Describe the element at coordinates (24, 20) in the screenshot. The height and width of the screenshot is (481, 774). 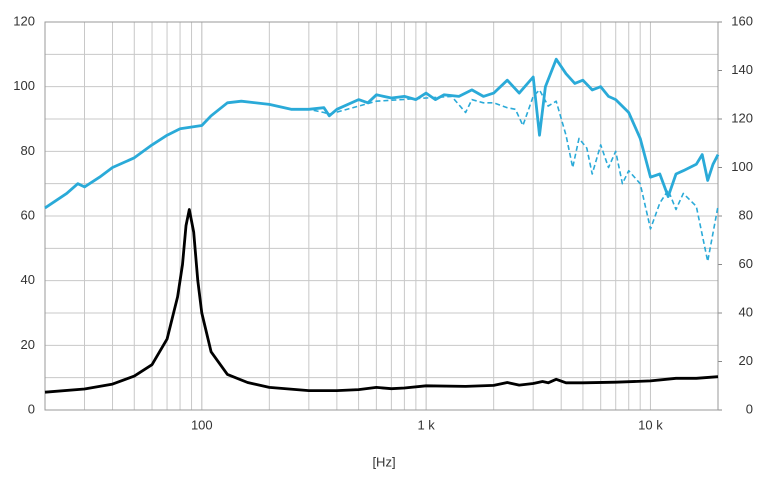
I see `y-tick-label: 120` at that location.